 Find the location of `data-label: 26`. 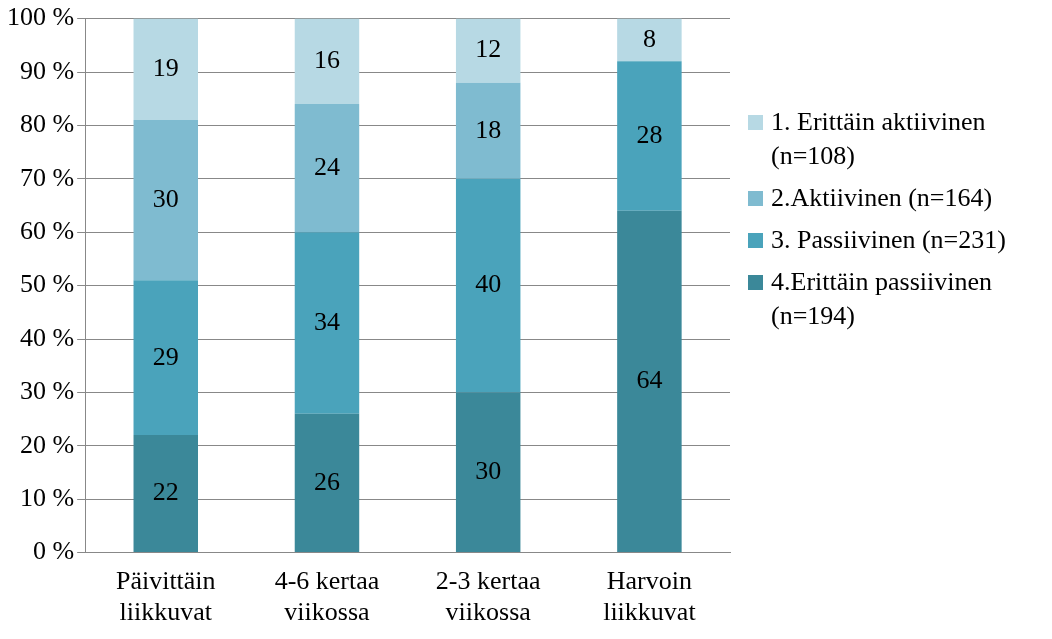

data-label: 26 is located at coordinates (326, 481).